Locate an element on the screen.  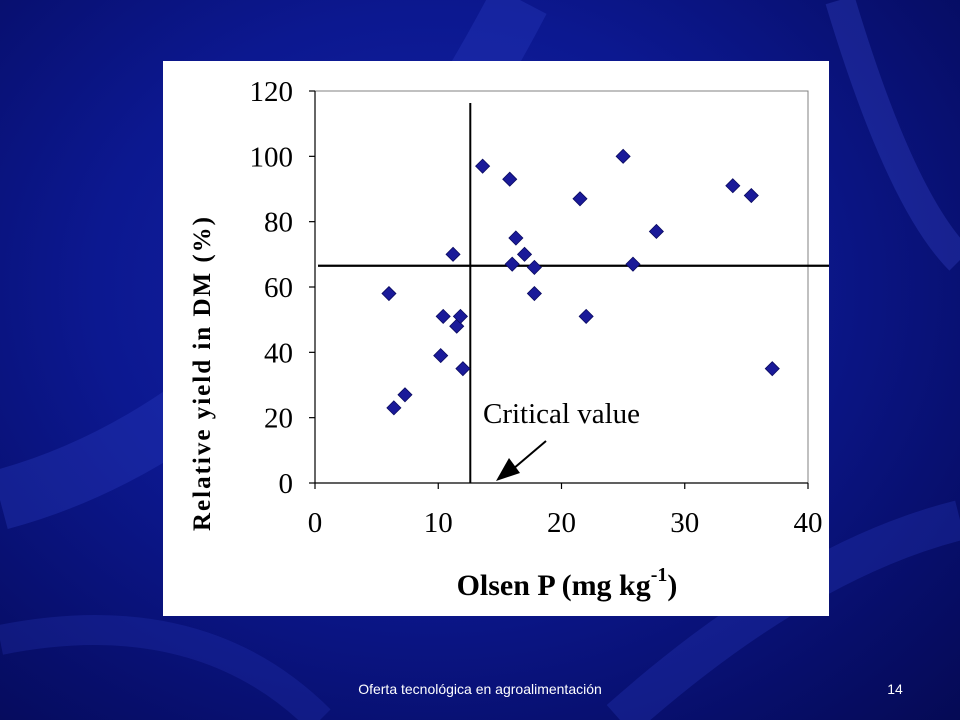
x-tick-label: 10 is located at coordinates (438, 523).